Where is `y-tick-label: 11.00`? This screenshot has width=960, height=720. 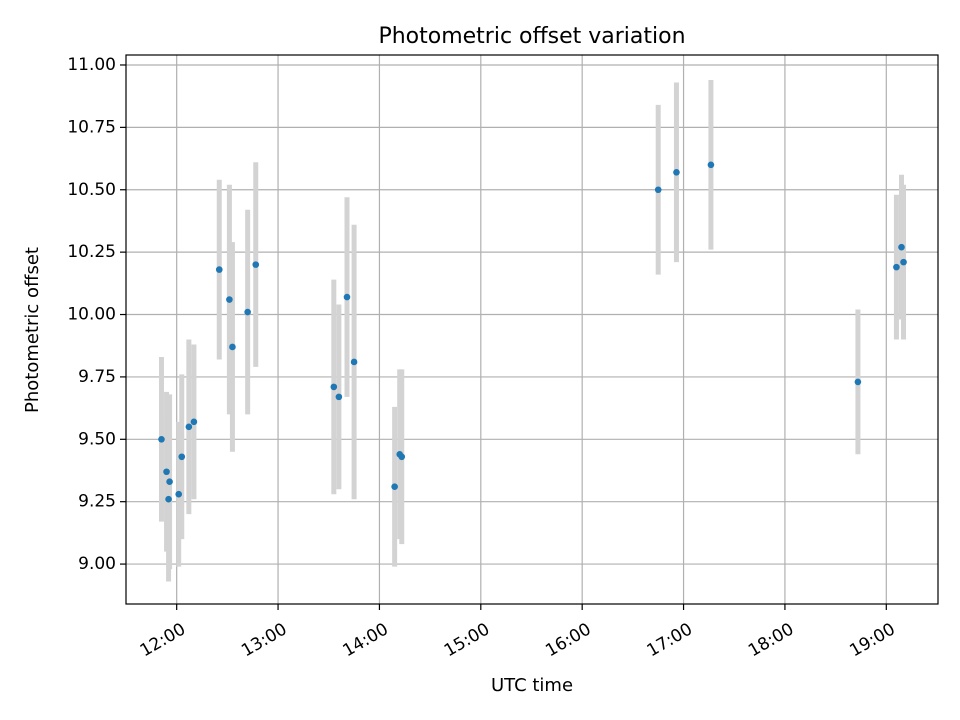
y-tick-label: 11.00 is located at coordinates (91, 65).